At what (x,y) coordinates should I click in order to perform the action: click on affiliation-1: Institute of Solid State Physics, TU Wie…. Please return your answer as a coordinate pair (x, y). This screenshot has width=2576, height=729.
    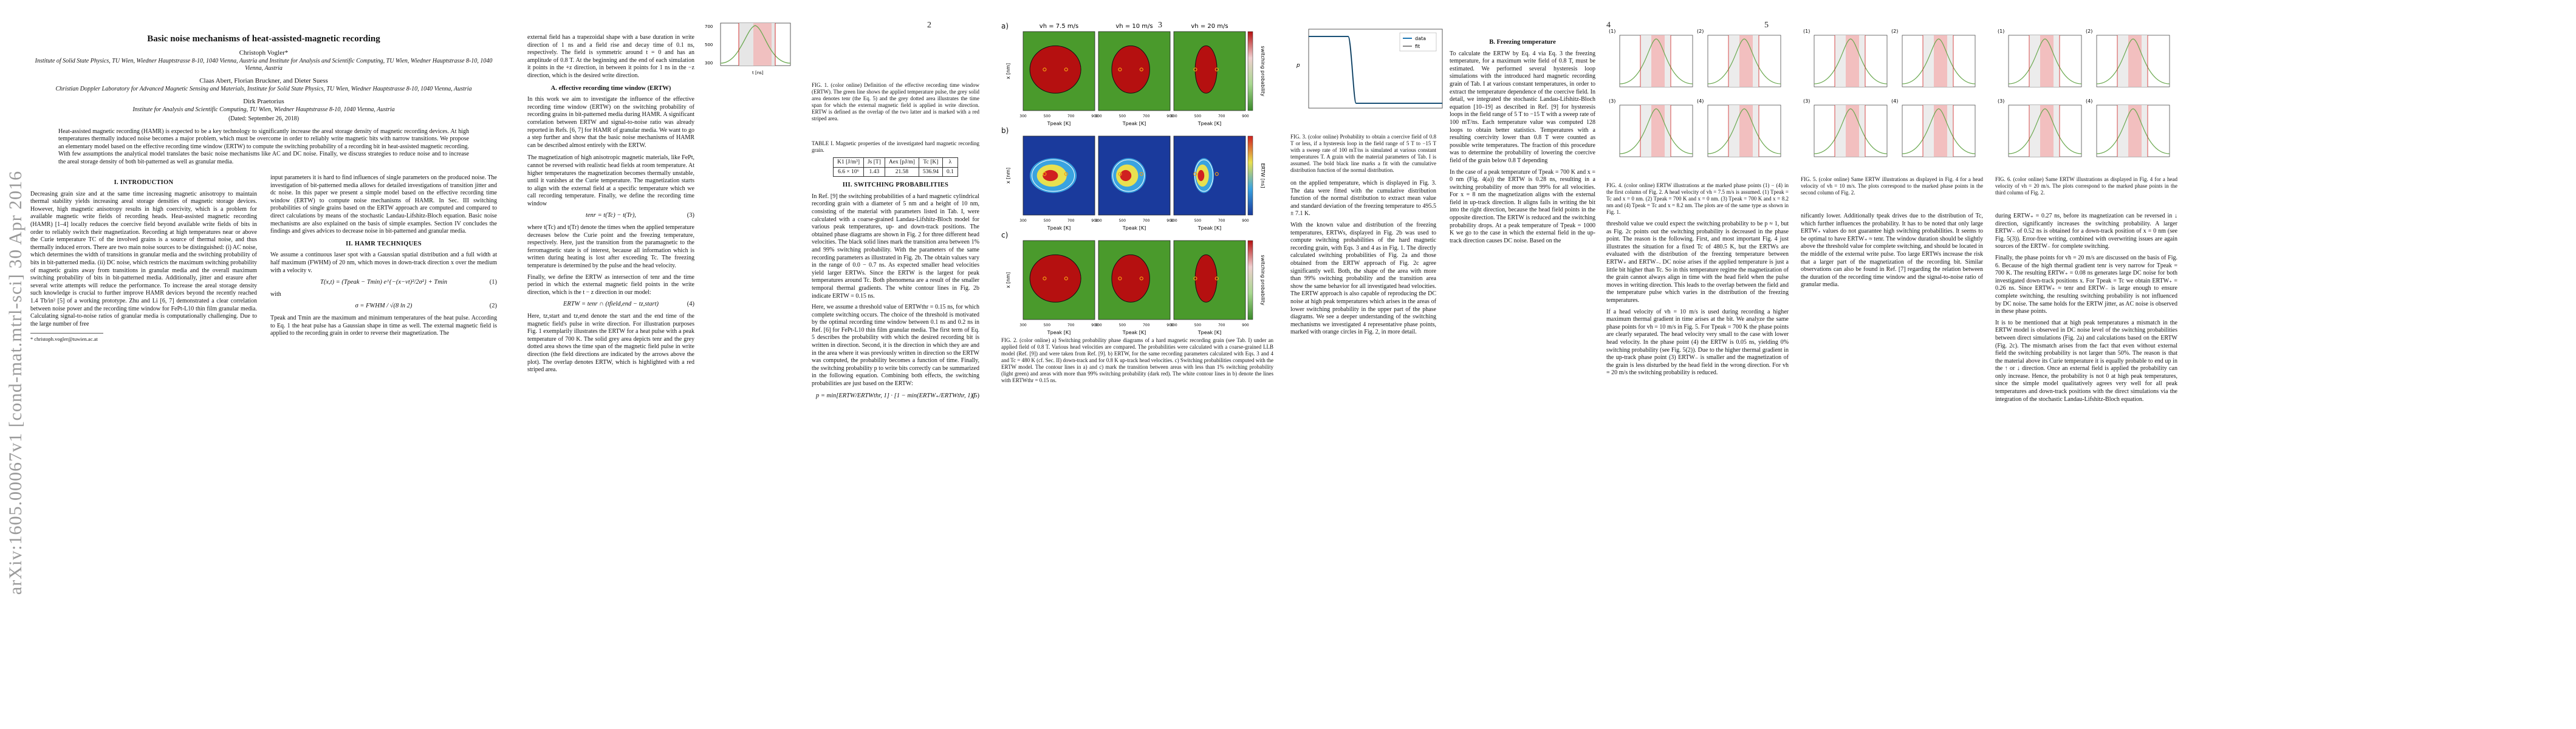
    Looking at the image, I should click on (264, 65).